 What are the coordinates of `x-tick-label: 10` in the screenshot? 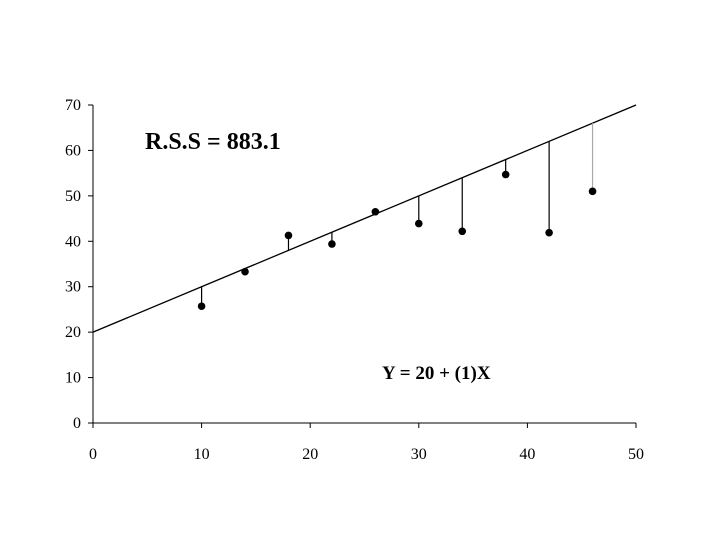 It's located at (202, 454).